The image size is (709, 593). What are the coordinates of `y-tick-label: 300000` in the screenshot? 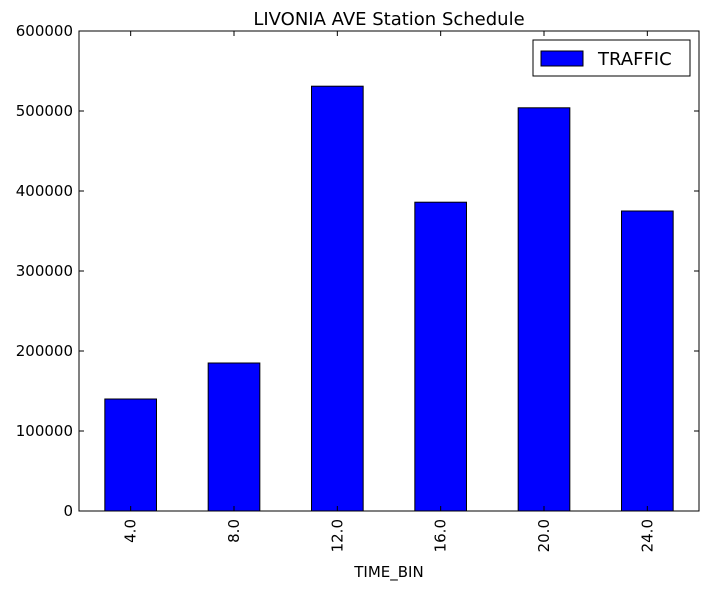 It's located at (44, 271).